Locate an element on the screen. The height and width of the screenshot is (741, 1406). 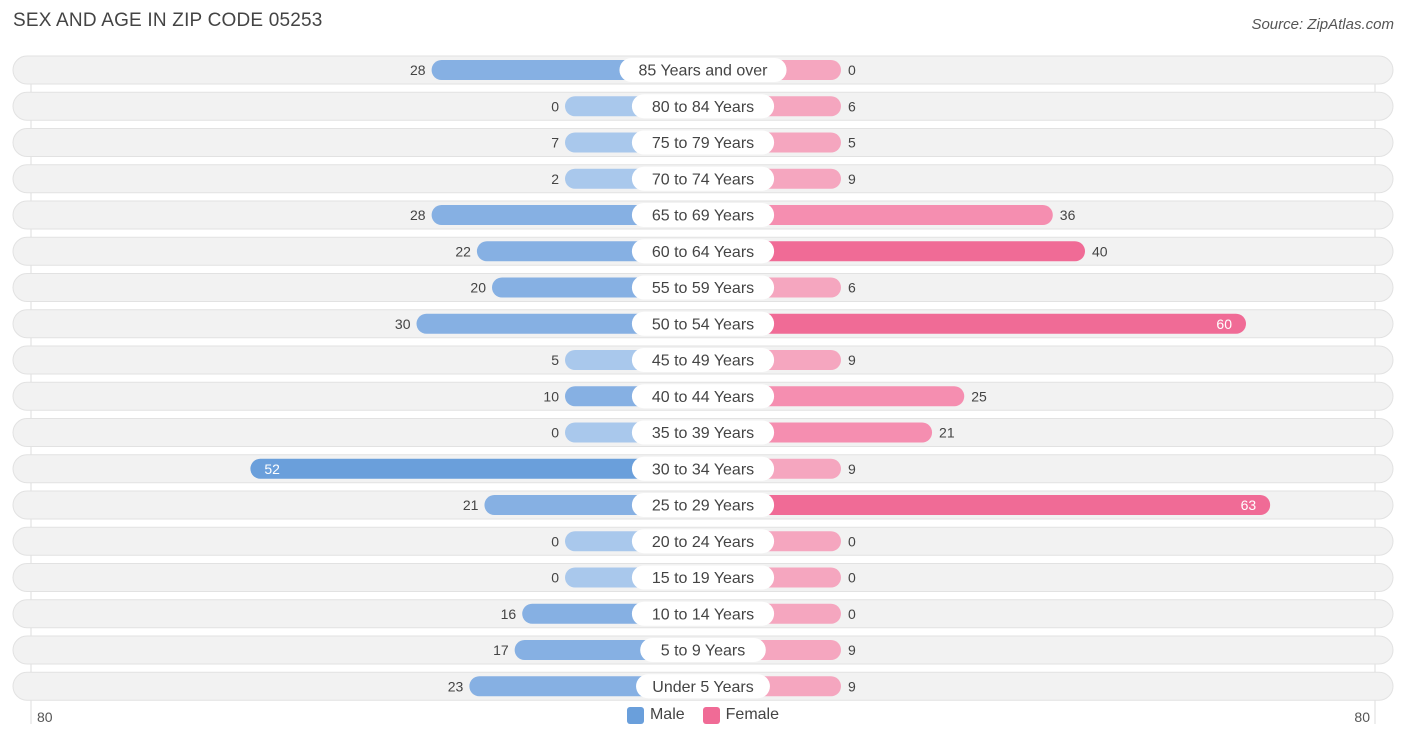
category-label: 30 to 34 Years is located at coordinates (703, 469).